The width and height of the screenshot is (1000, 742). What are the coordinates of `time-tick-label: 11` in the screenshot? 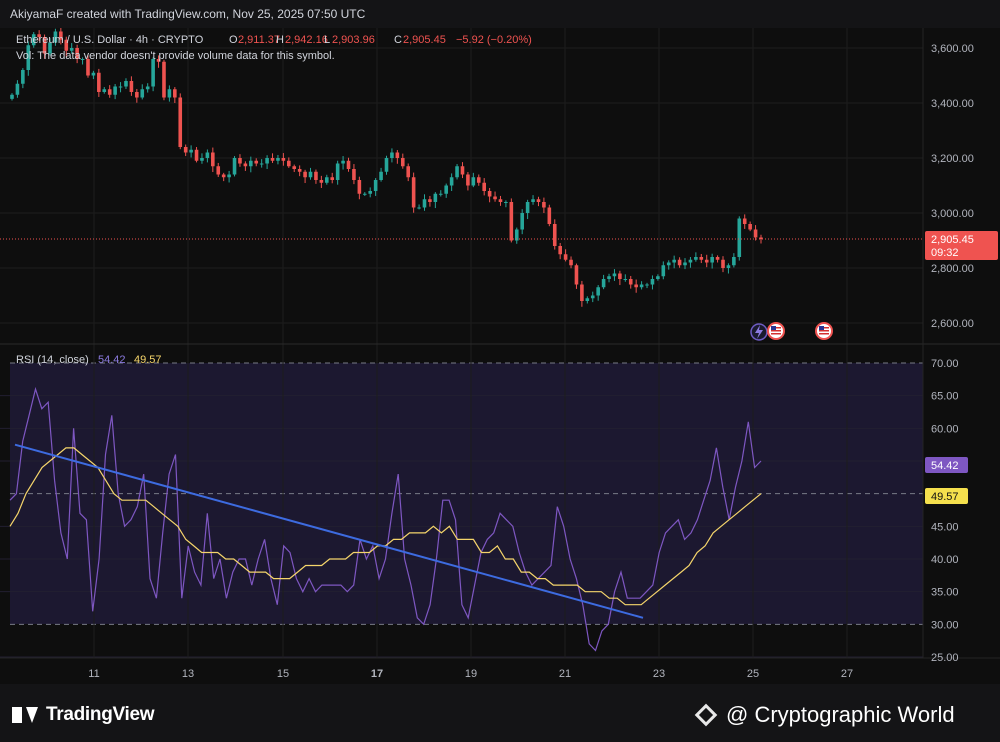 It's located at (93, 674).